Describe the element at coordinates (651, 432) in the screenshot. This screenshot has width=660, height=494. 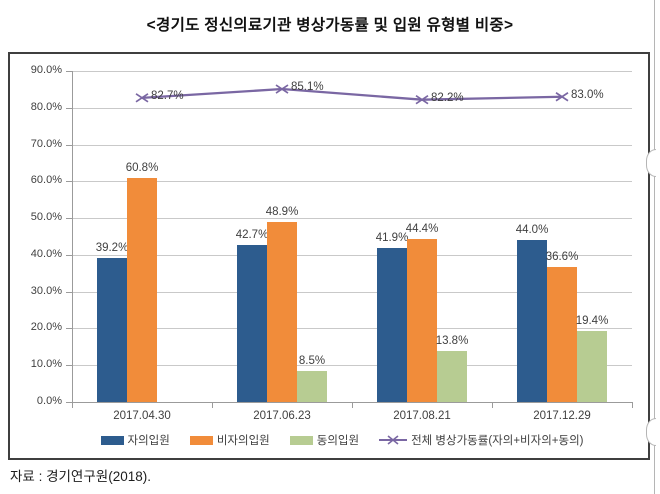
I see `page-edge-curl-bottom` at that location.